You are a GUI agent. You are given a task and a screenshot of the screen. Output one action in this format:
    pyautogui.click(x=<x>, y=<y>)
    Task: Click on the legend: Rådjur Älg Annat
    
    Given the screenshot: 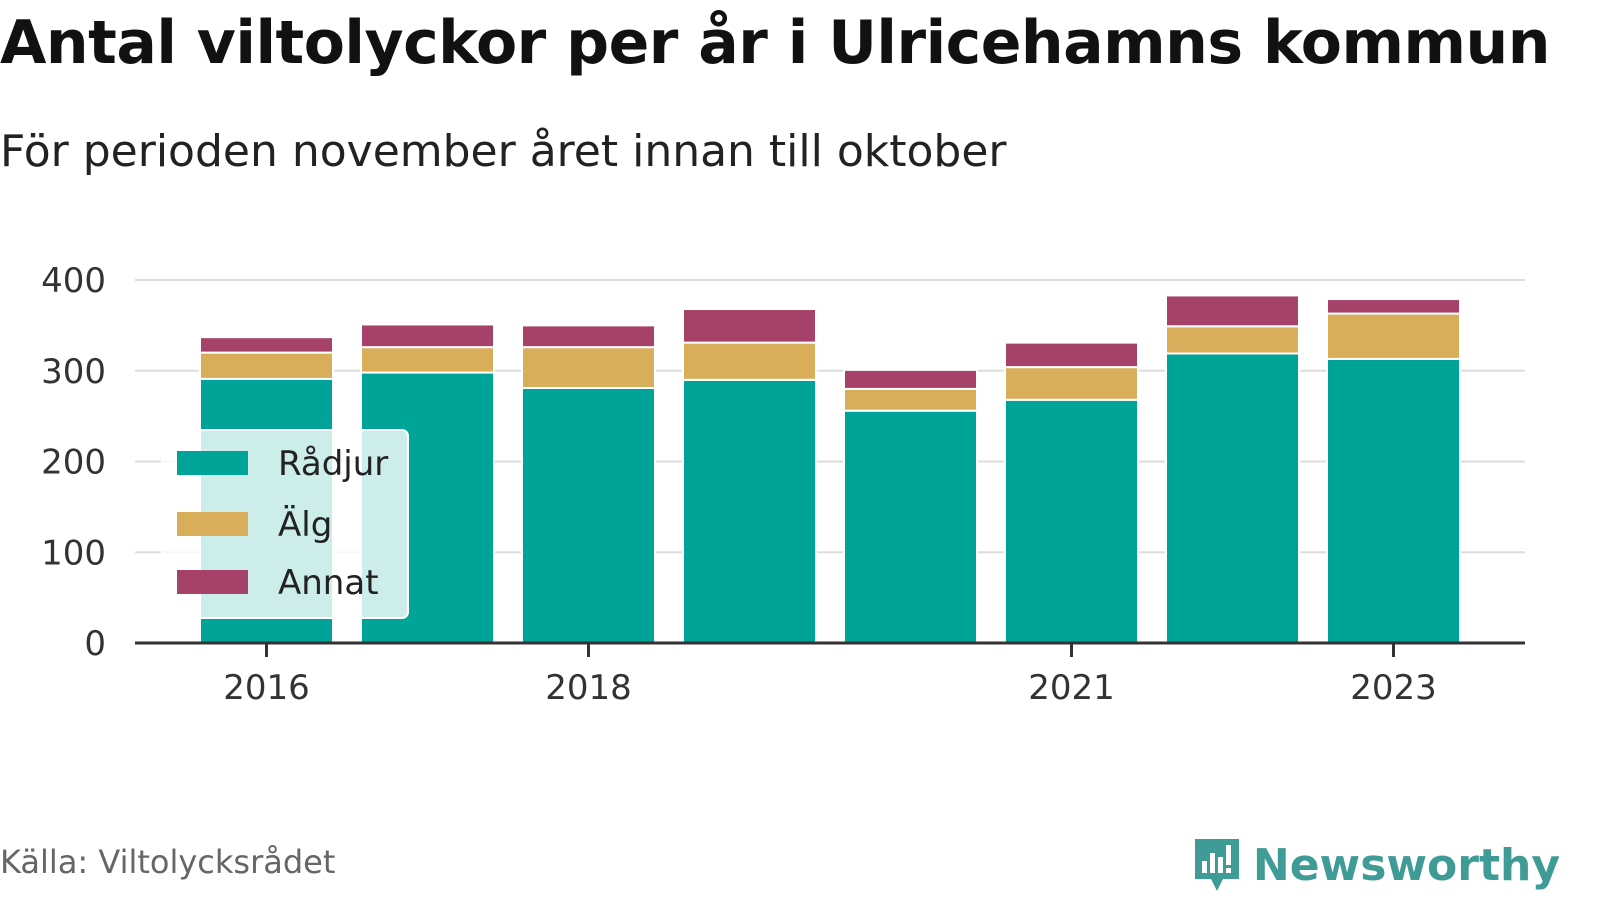 What is the action you would take?
    pyautogui.click(x=285, y=524)
    